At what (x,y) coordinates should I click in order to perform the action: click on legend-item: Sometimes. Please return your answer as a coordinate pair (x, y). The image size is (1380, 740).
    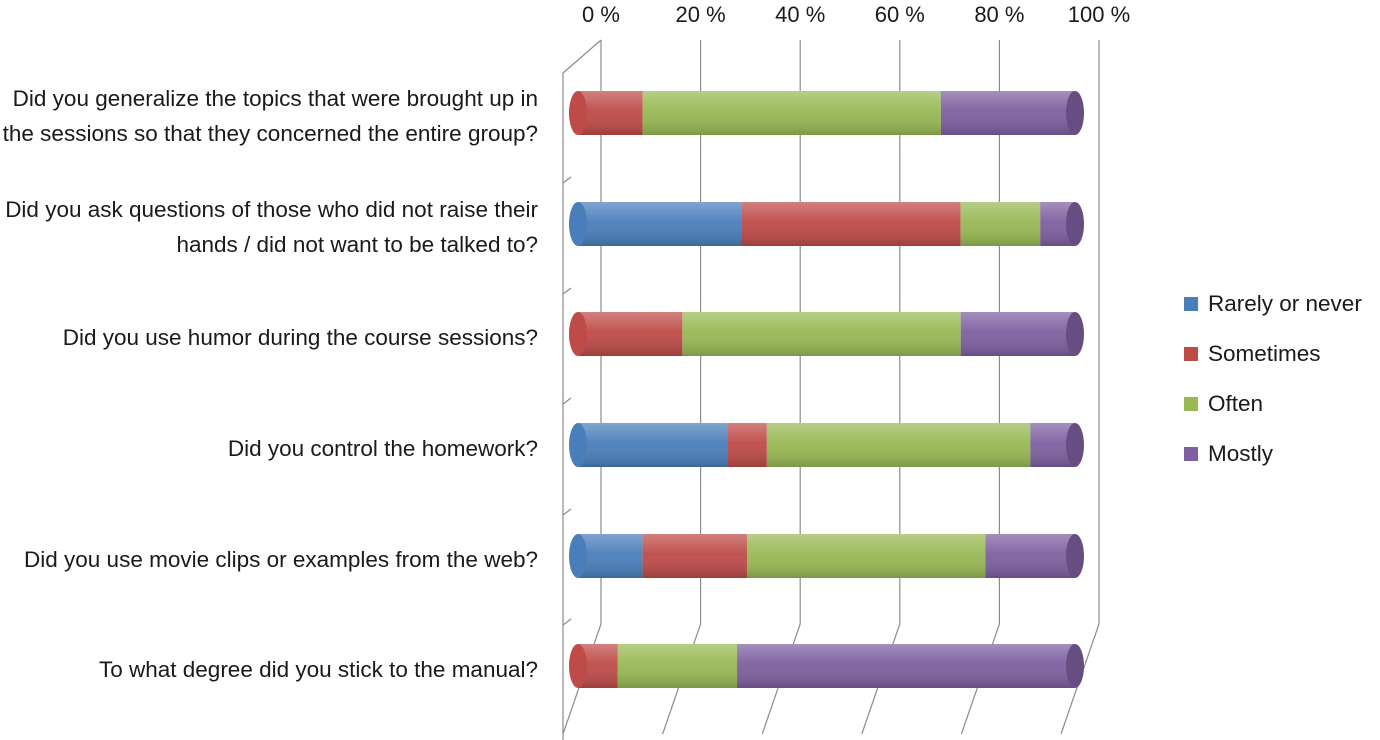
    Looking at the image, I should click on (1273, 354).